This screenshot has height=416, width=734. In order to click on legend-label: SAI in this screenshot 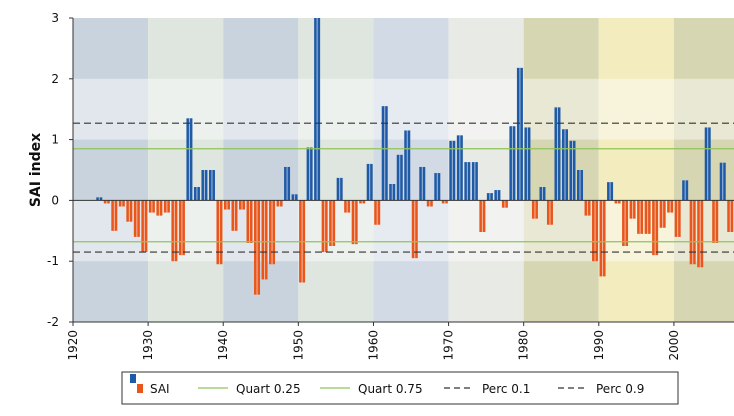, I will do `click(160, 389)`.